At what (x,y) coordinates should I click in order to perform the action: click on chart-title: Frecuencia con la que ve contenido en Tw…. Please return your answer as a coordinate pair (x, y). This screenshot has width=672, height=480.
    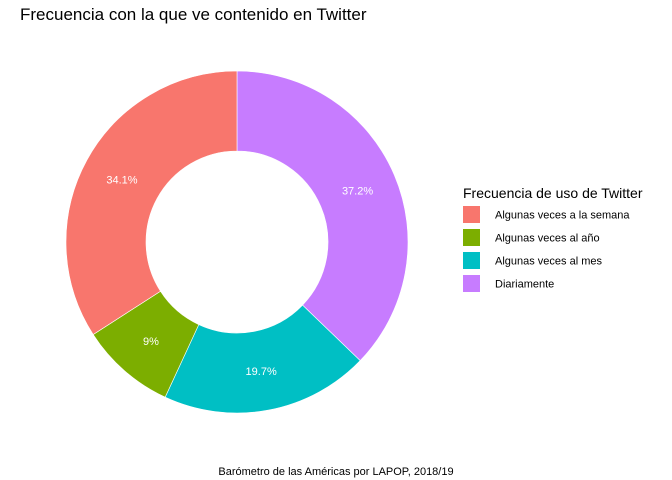
    Looking at the image, I should click on (193, 14).